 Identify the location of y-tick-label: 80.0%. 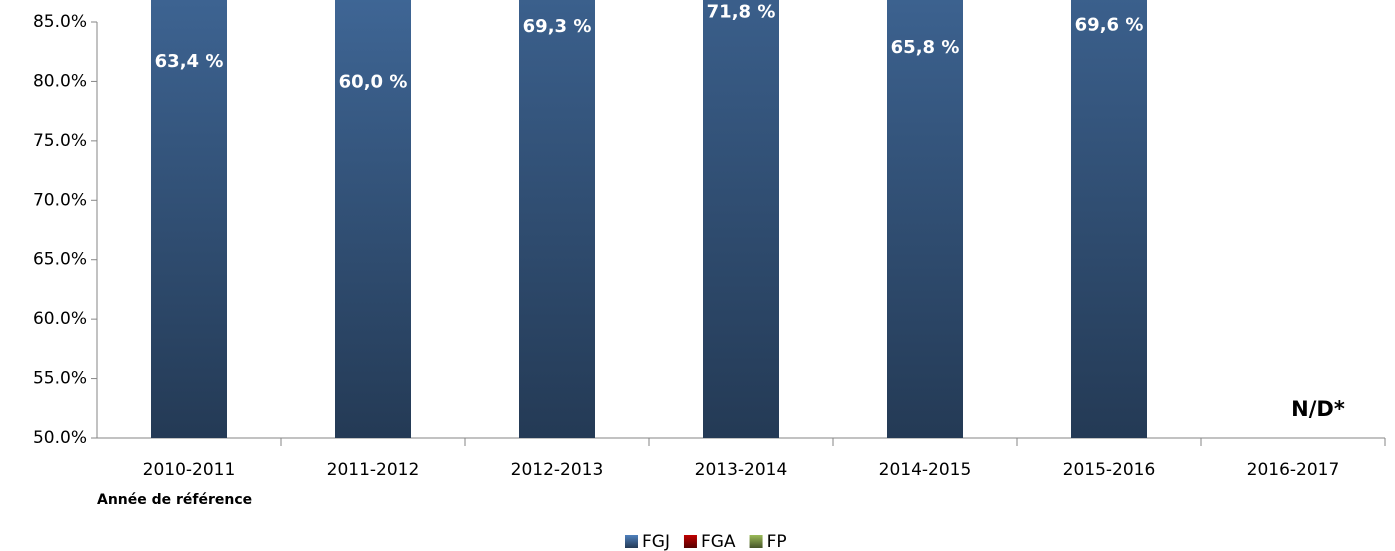
(60, 81).